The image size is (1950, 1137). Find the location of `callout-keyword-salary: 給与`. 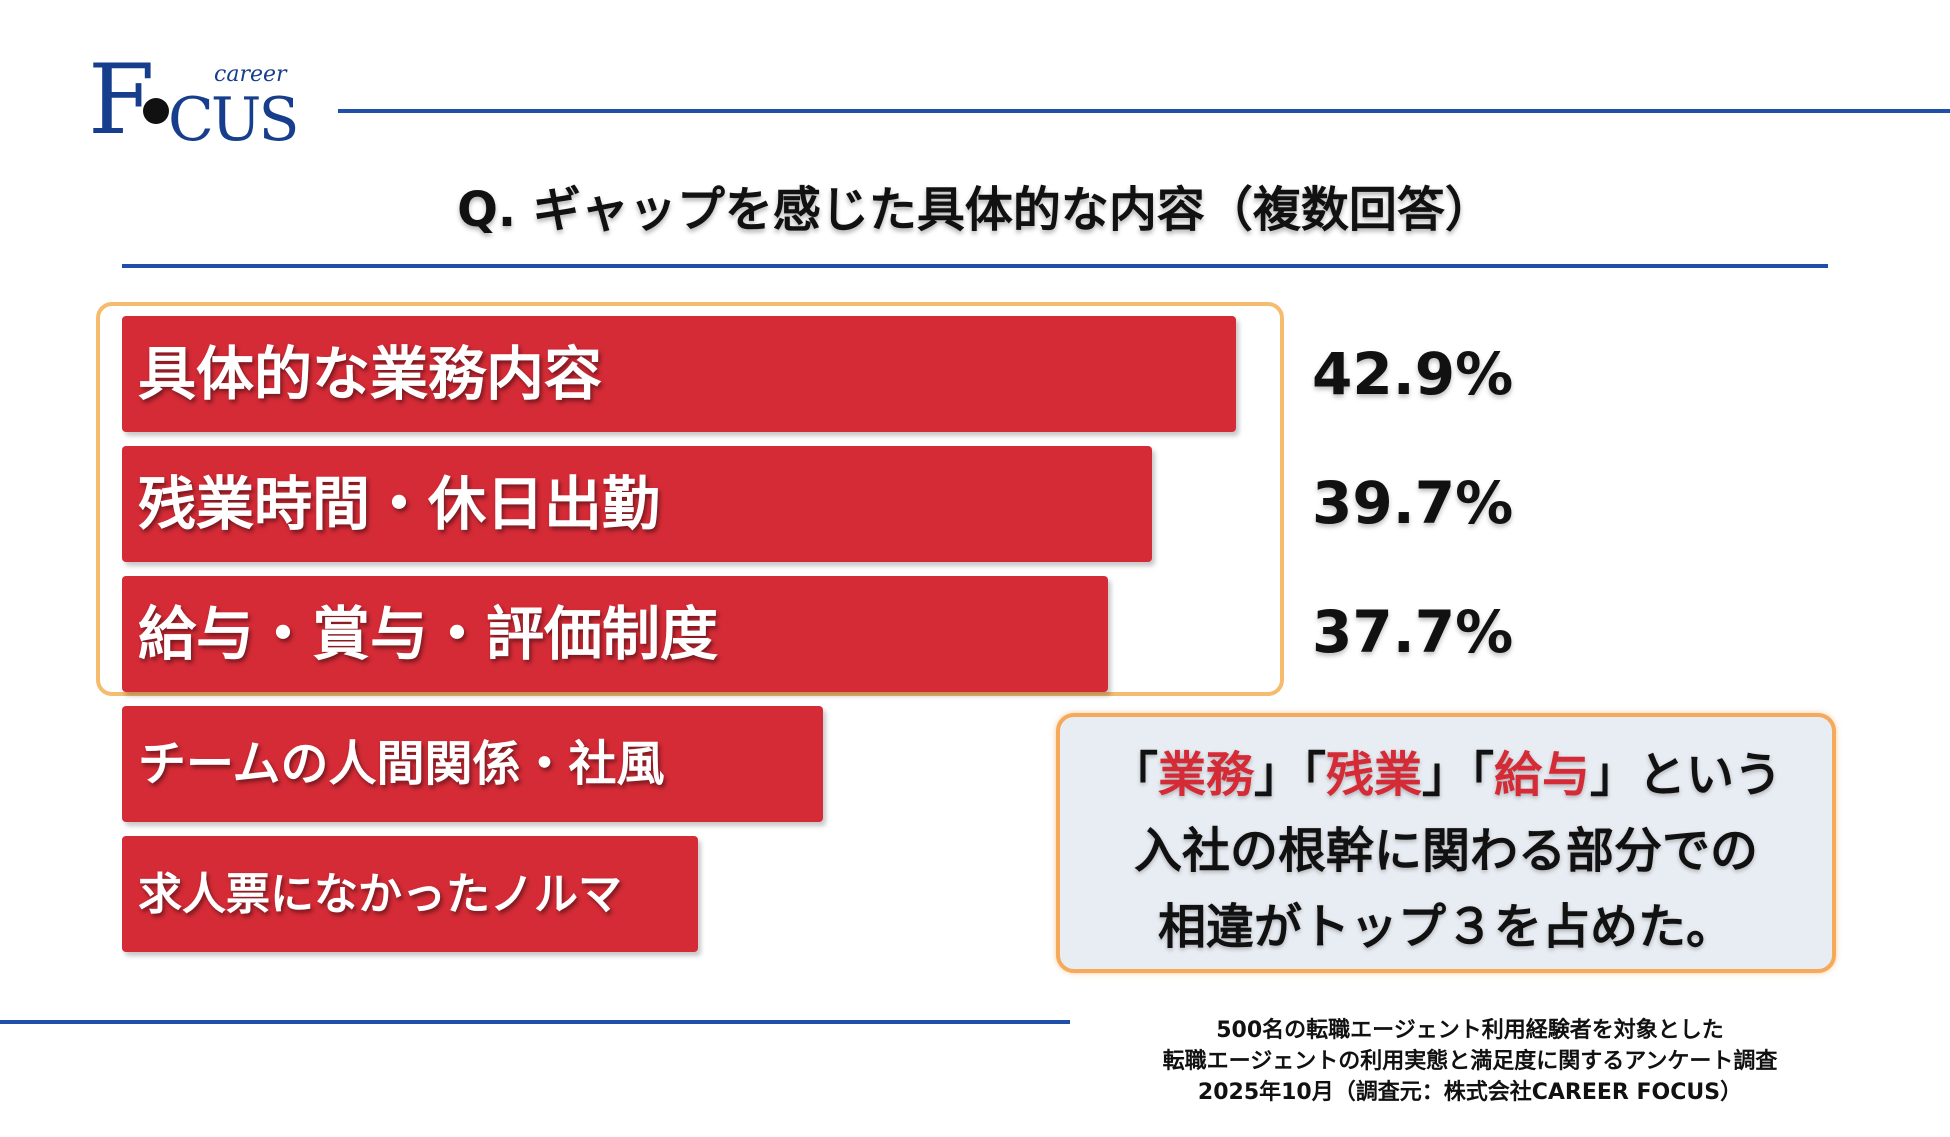

callout-keyword-salary: 給与 is located at coordinates (1542, 775).